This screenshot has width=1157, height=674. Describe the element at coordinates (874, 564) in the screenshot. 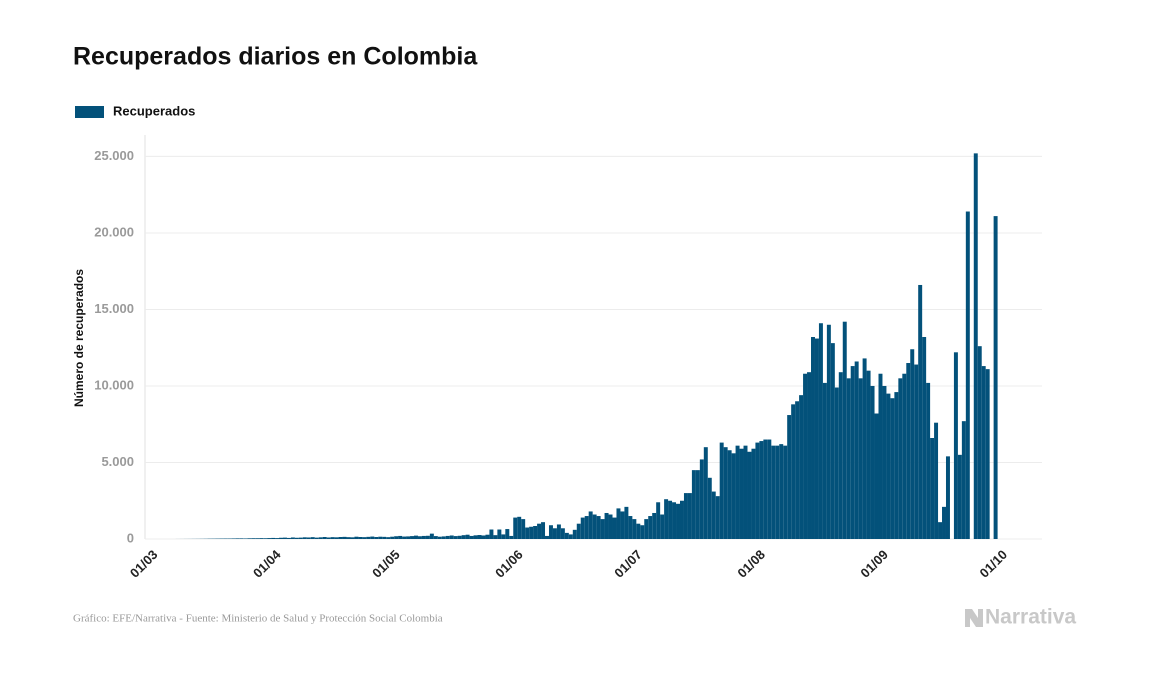

I see `x-tick-label: 01/09` at that location.